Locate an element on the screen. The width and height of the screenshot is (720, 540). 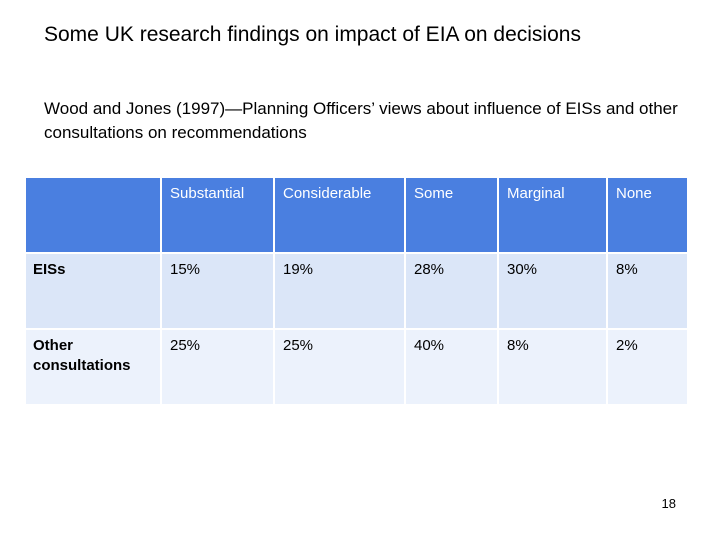
row-label: EISs is located at coordinates (94, 291).